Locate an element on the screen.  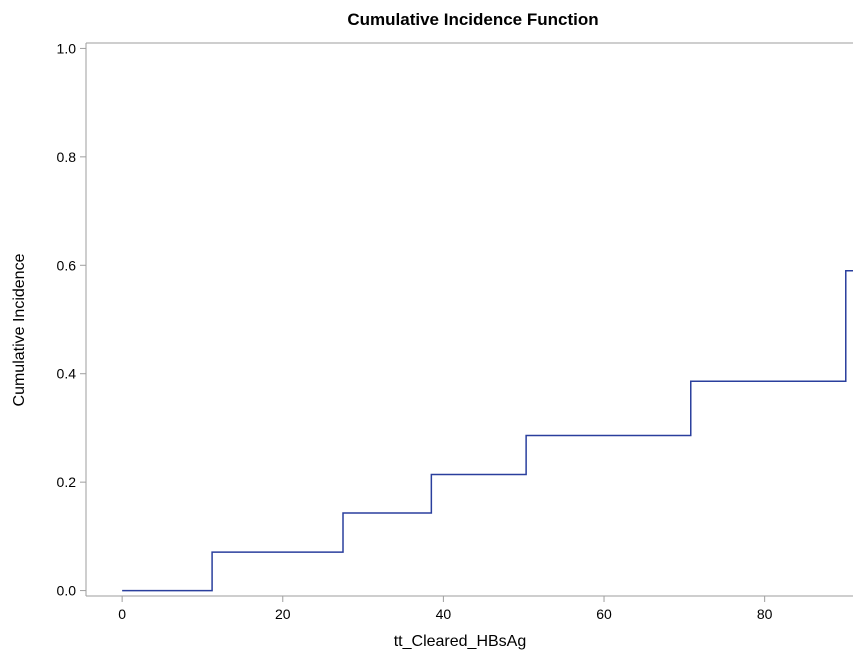
y-axis-label: Cumulative Incidence is located at coordinates (19, 329).